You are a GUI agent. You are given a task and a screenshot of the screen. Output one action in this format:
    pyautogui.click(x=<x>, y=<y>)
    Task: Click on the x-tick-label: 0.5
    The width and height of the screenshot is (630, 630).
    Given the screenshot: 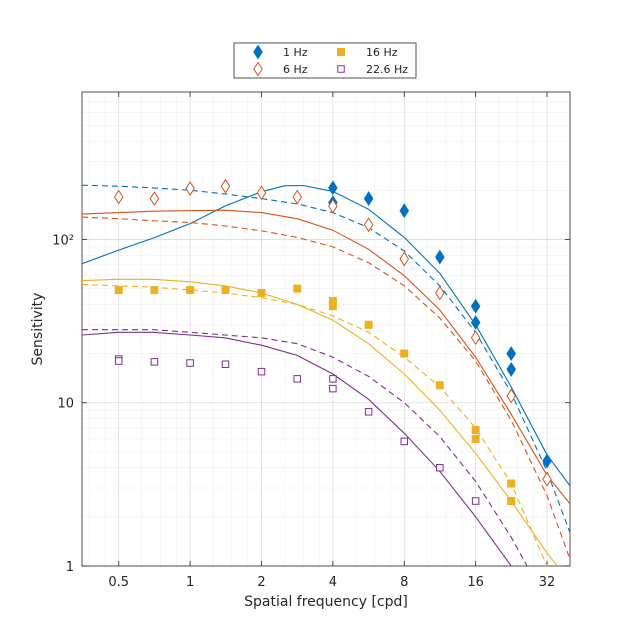 What is the action you would take?
    pyautogui.click(x=118, y=582)
    